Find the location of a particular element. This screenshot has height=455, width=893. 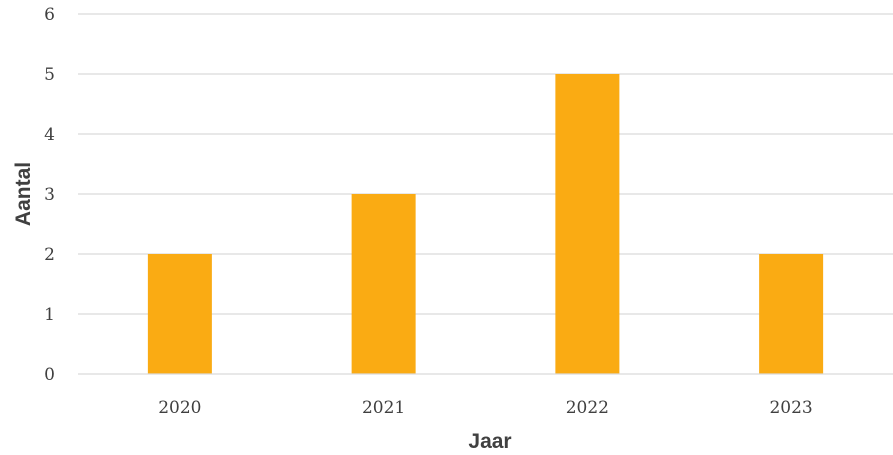

bar-2023 is located at coordinates (791, 314).